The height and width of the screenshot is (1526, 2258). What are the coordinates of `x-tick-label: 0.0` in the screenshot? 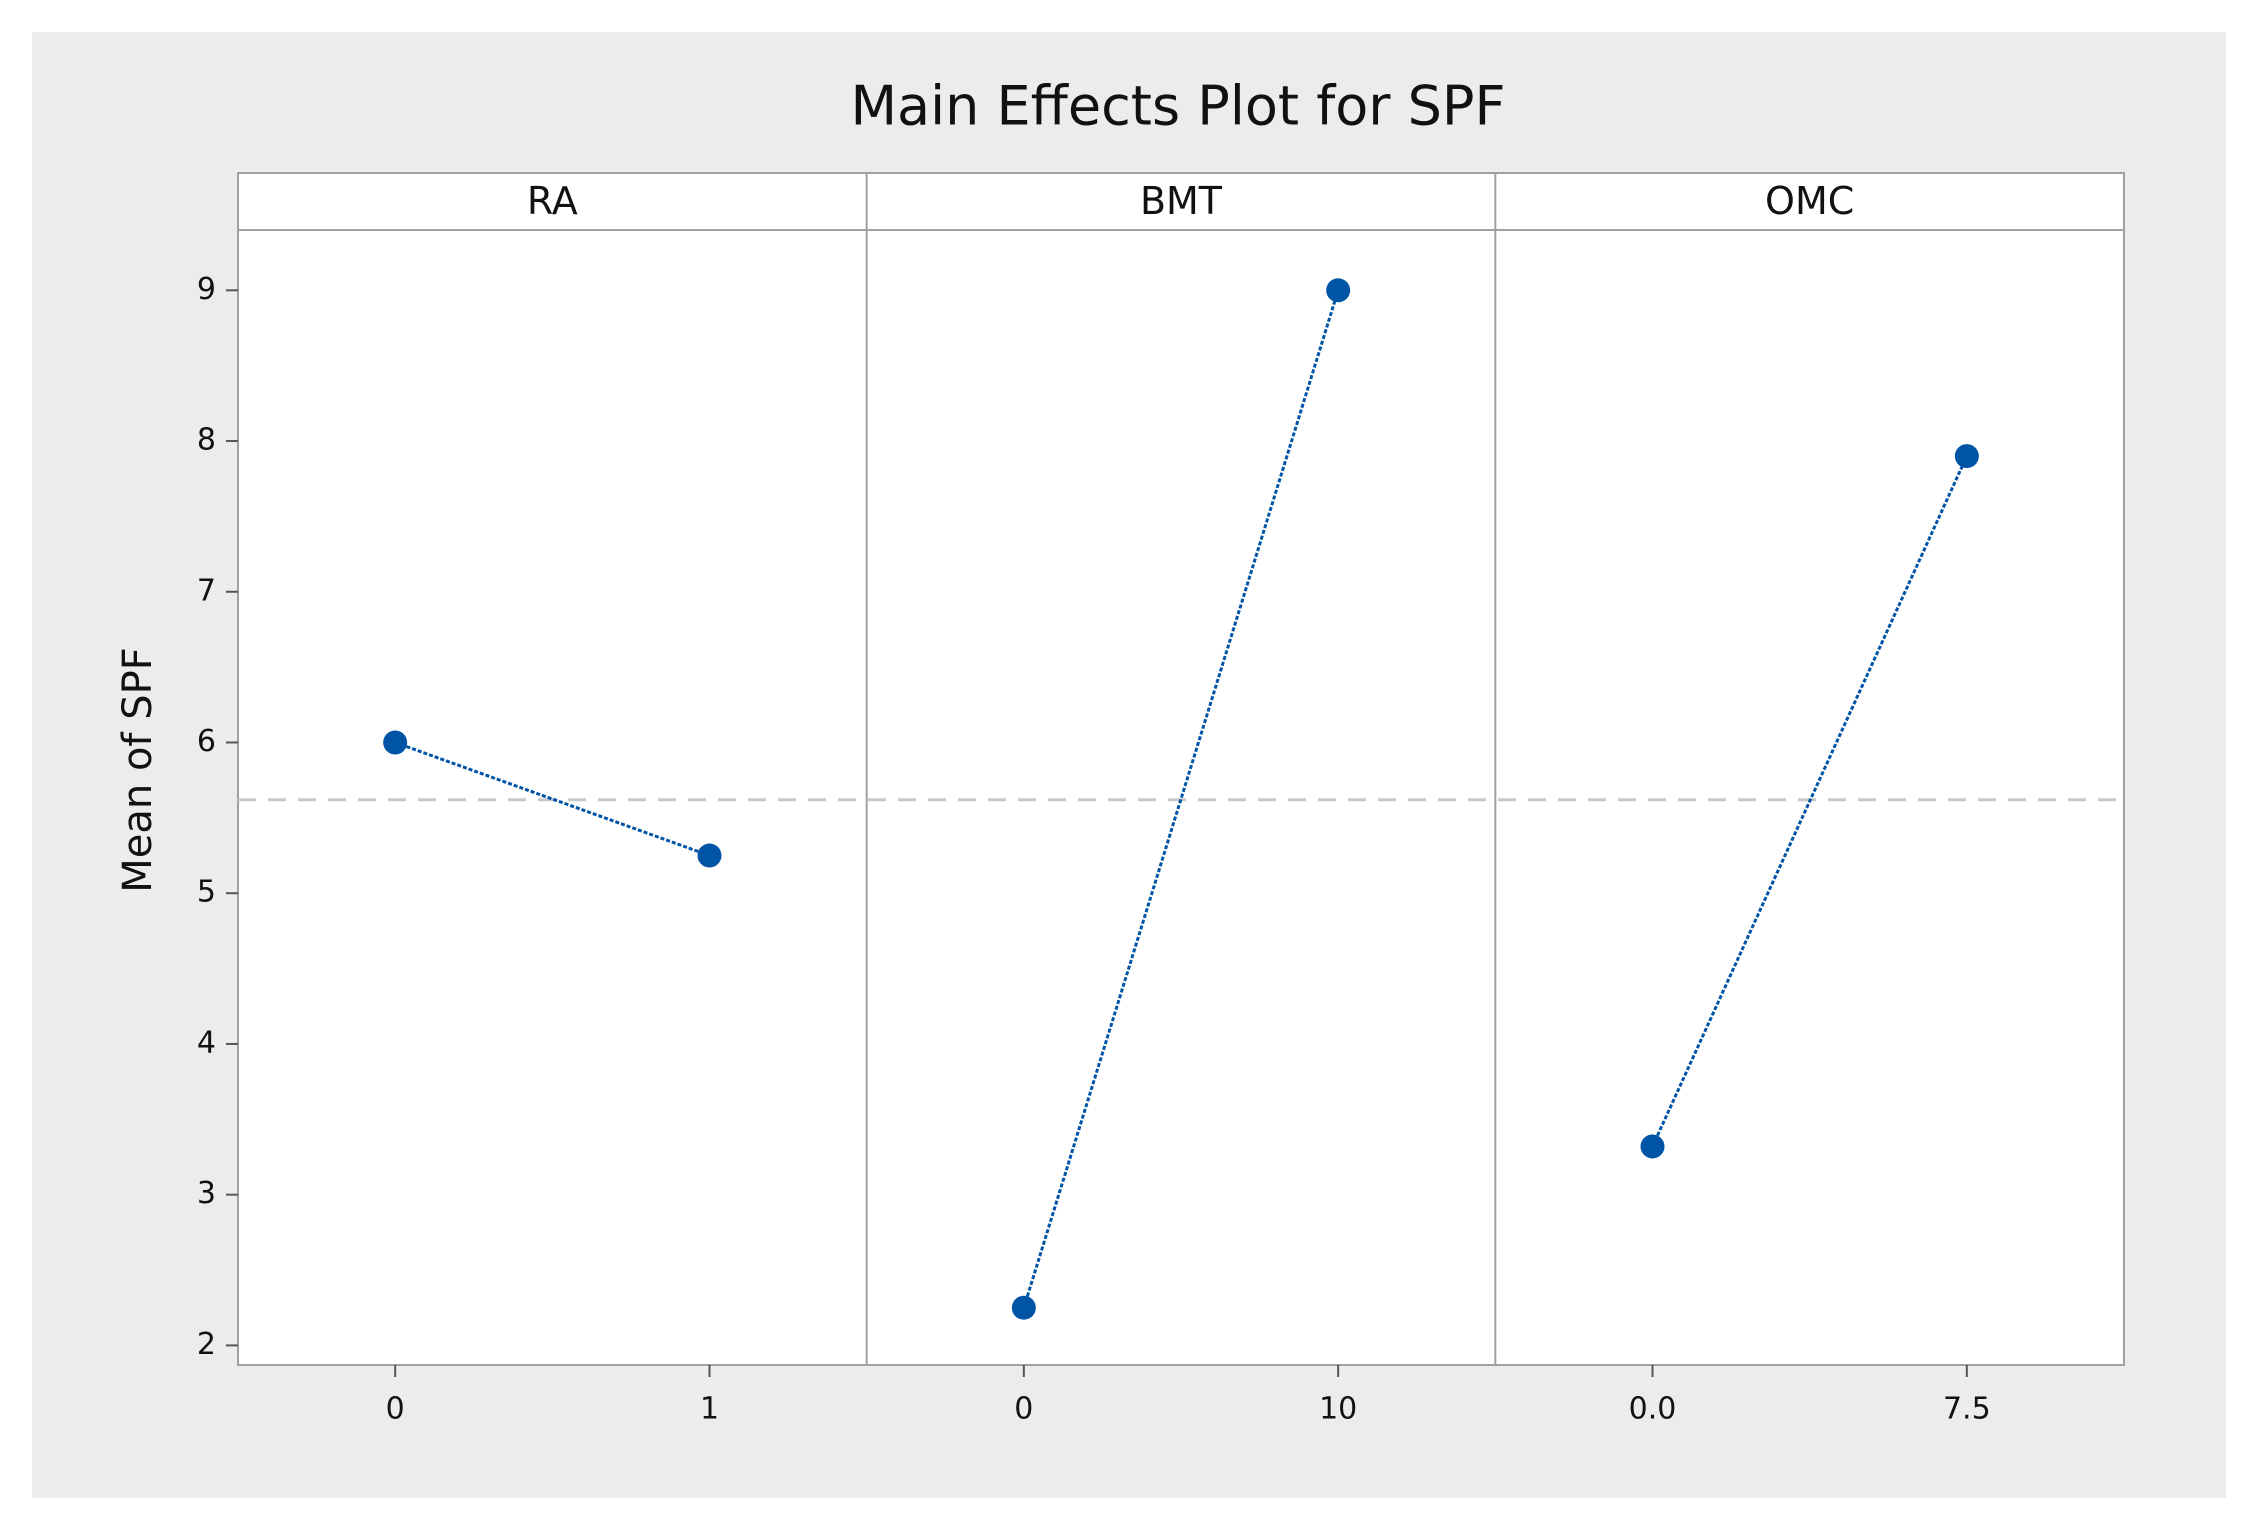 It's located at (1653, 1409).